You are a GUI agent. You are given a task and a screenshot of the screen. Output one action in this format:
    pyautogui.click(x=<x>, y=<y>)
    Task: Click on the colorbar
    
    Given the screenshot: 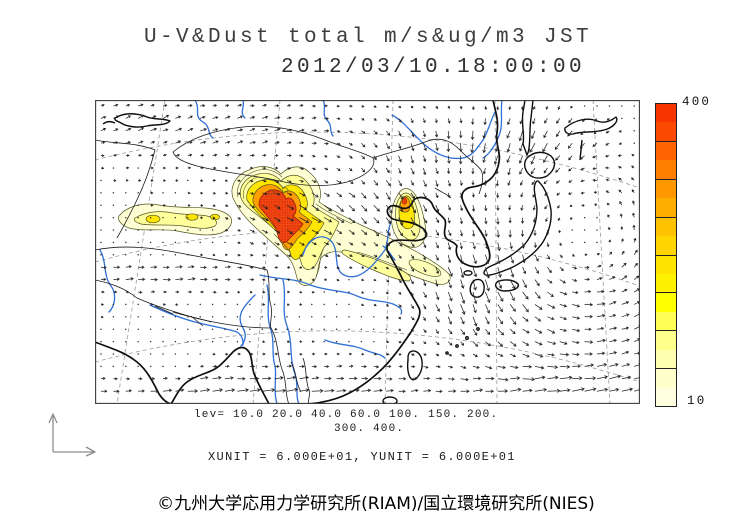 What is the action you would take?
    pyautogui.click(x=666, y=255)
    